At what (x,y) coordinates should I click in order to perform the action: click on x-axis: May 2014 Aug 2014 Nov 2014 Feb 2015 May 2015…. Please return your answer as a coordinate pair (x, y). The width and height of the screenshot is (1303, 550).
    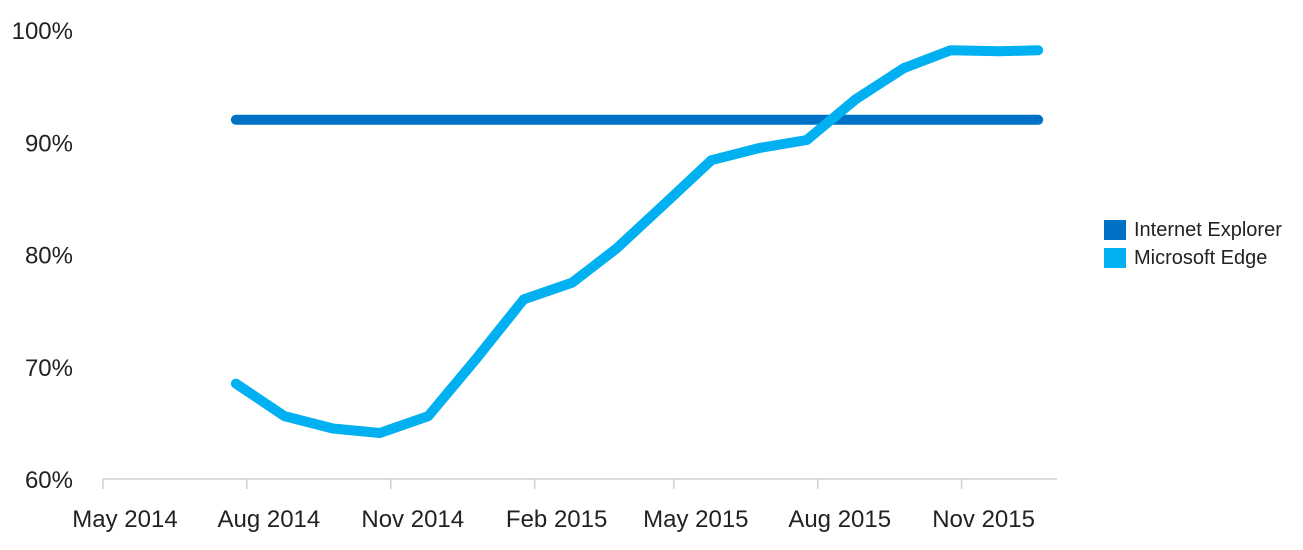
    Looking at the image, I should click on (564, 505).